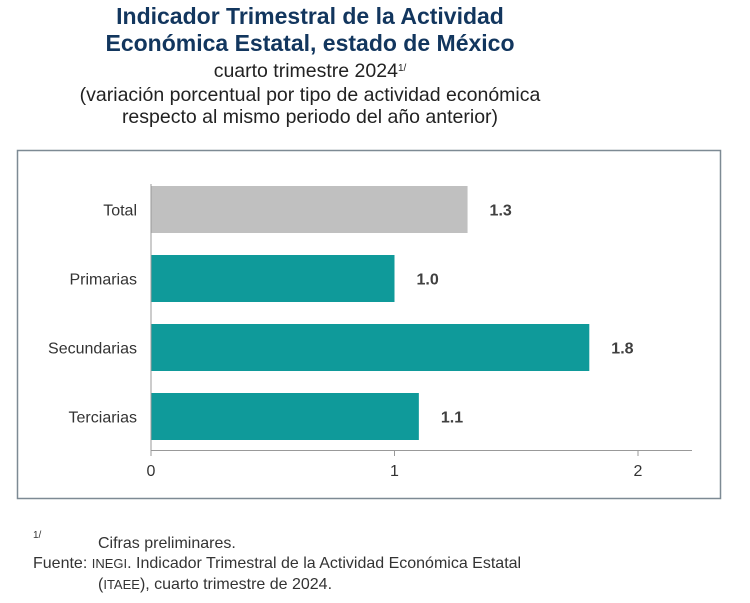 Image resolution: width=750 pixels, height=603 pixels. Describe the element at coordinates (305, 71) in the screenshot. I see `subtitle-text: cuarto trimestre 2024` at that location.